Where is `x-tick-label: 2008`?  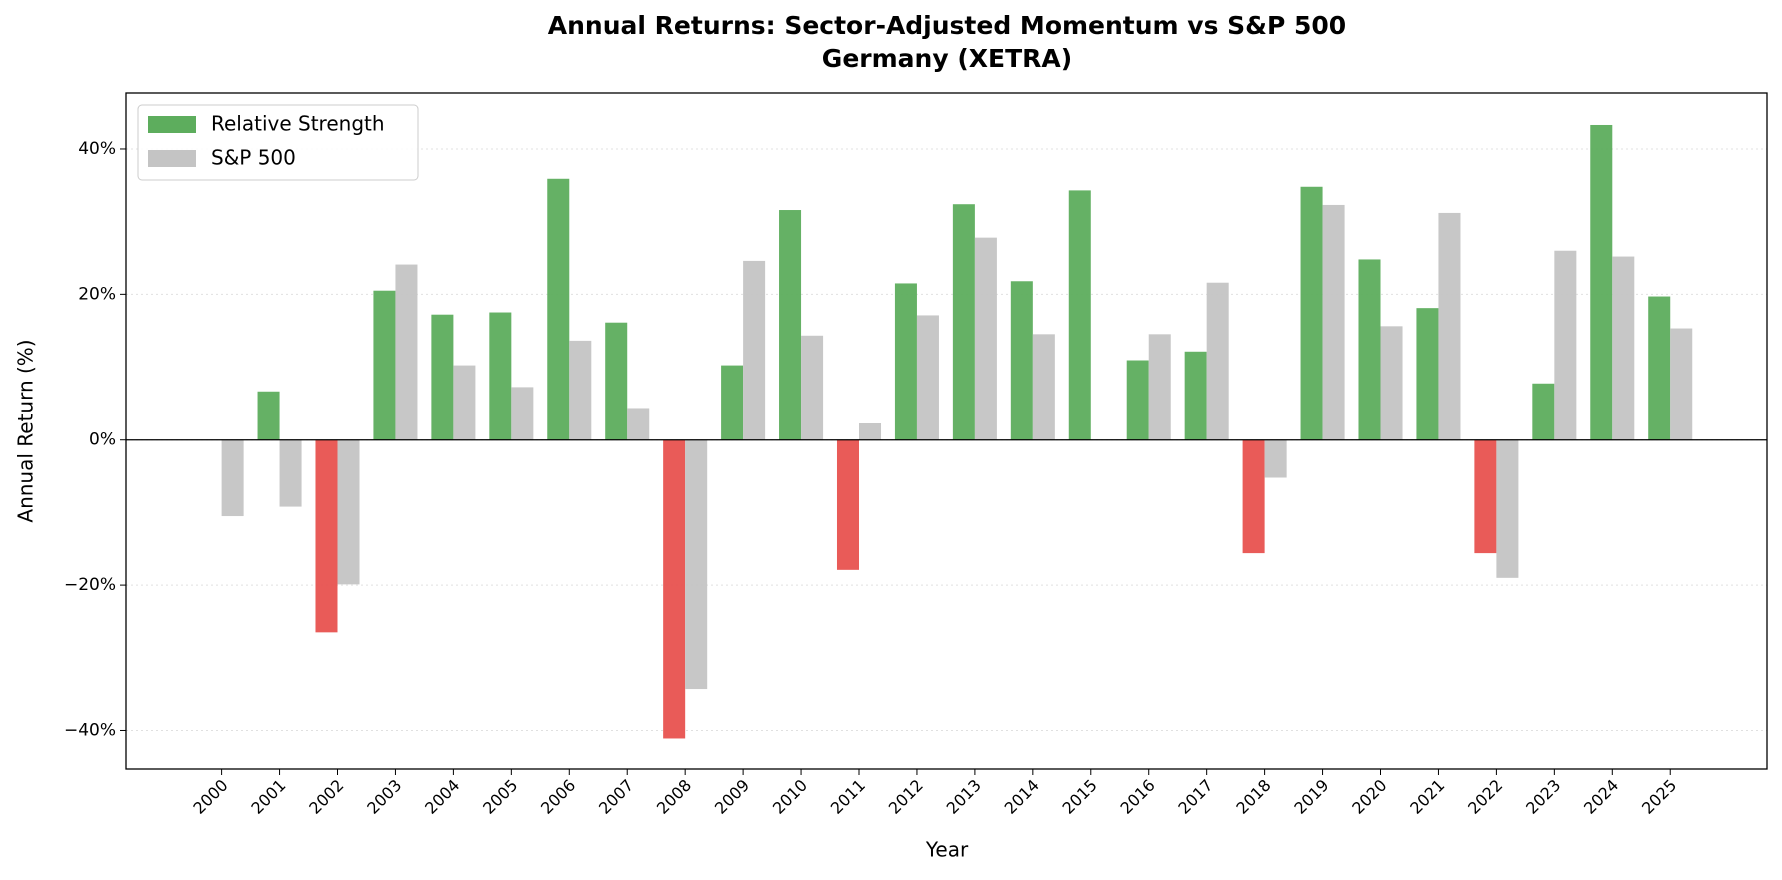 x-tick-label: 2008 is located at coordinates (674, 797).